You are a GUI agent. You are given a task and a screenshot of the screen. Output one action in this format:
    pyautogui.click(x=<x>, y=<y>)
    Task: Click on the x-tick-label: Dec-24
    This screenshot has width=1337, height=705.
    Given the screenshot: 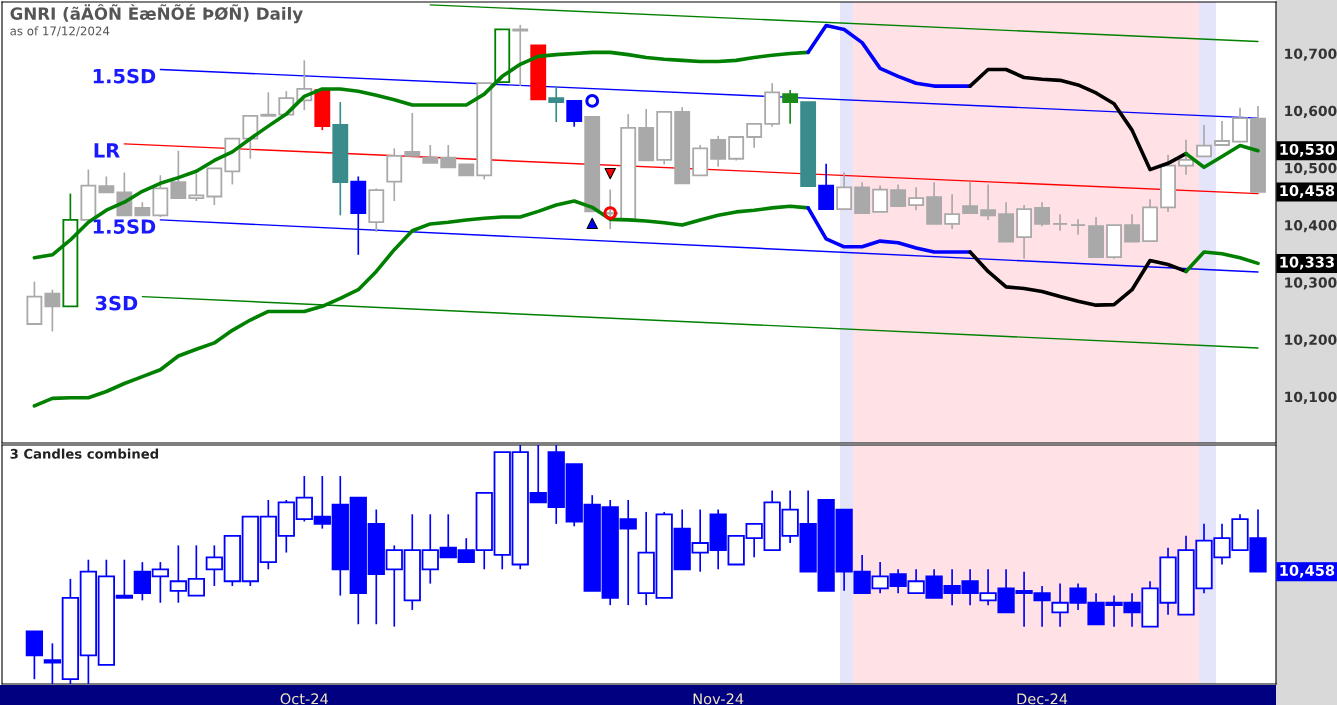 What is the action you would take?
    pyautogui.click(x=1042, y=699)
    